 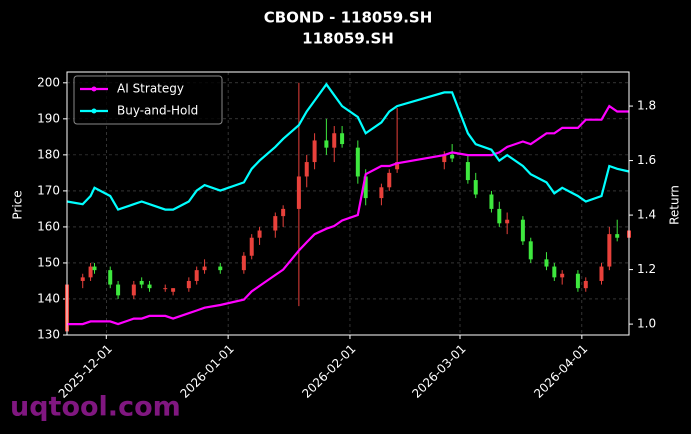 I want to click on x-tick-label: 2026-02-01, so click(x=328, y=371).